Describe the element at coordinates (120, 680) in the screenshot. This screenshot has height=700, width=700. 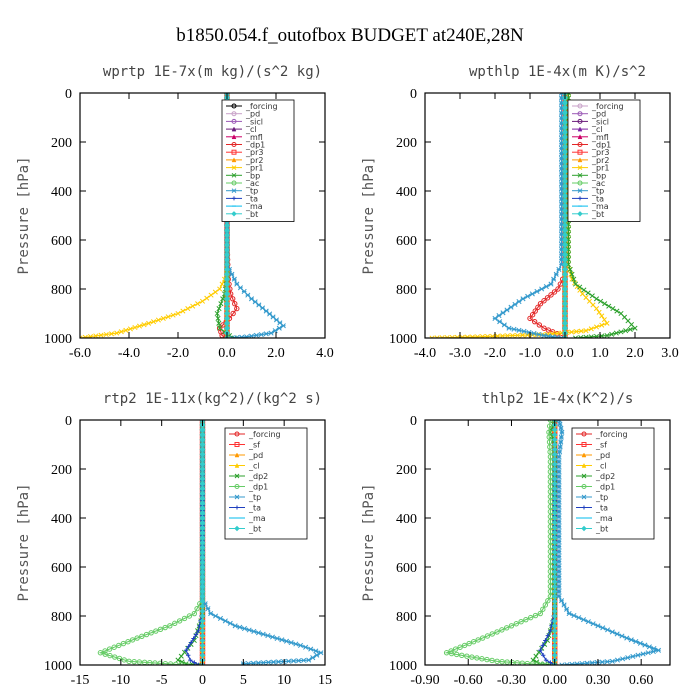
I see `x-tick-label: -10` at that location.